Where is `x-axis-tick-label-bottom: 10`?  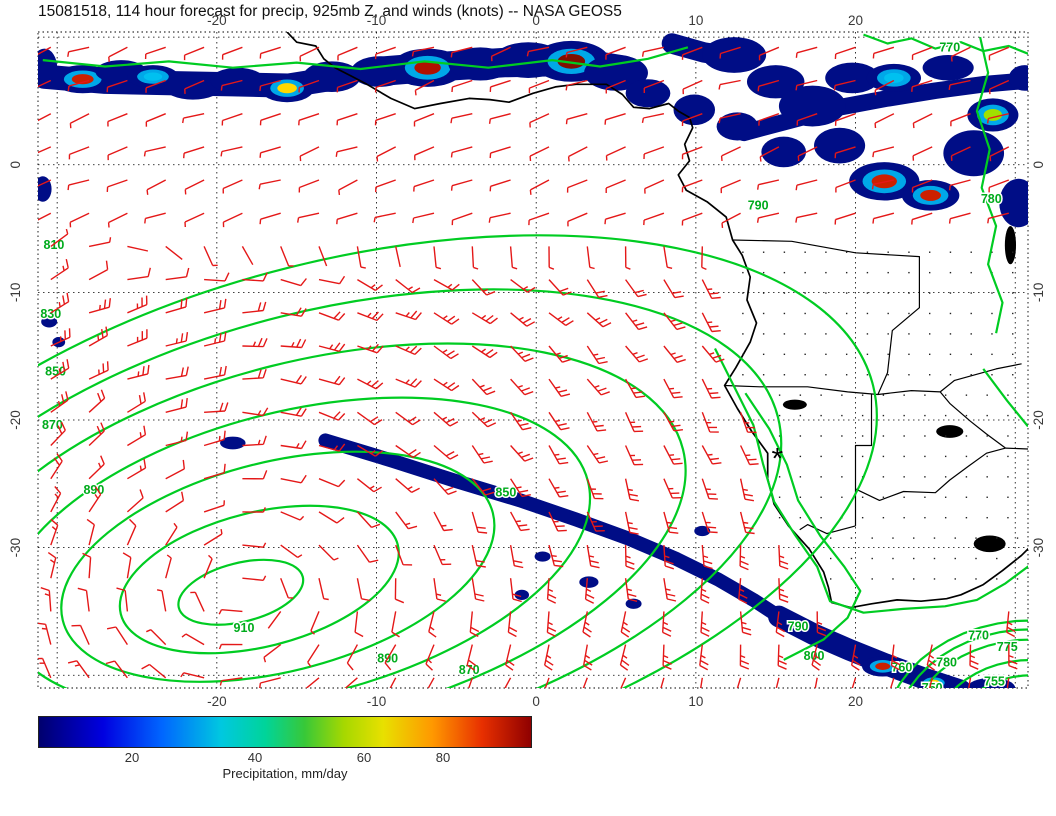
x-axis-tick-label-bottom: 10 is located at coordinates (695, 701).